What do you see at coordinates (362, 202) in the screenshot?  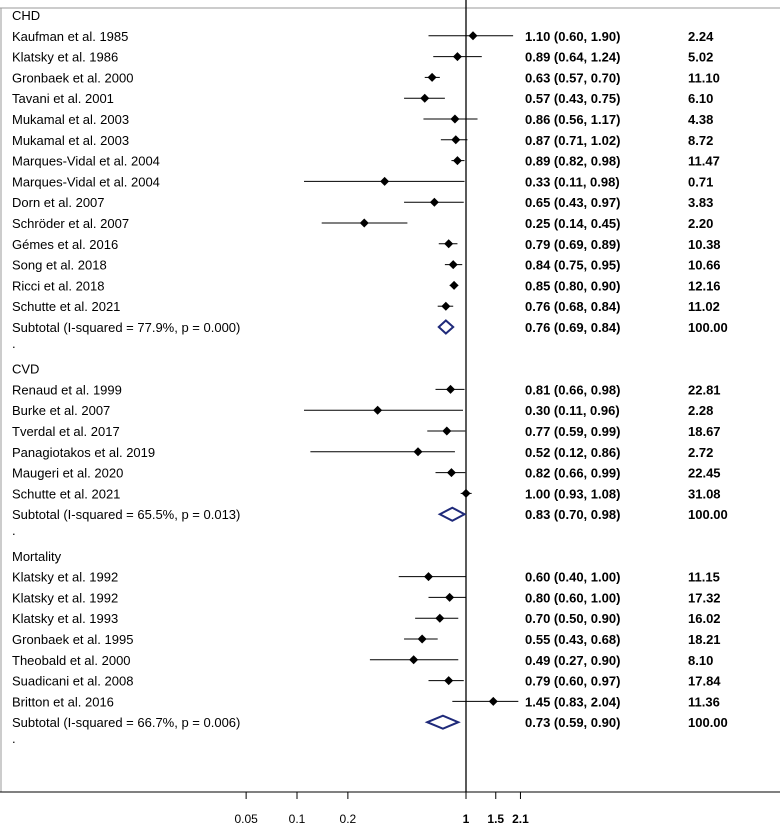 I see `study-row: Dorn et al. 2007 0.65 (0.43, 0.97) 3.83` at bounding box center [362, 202].